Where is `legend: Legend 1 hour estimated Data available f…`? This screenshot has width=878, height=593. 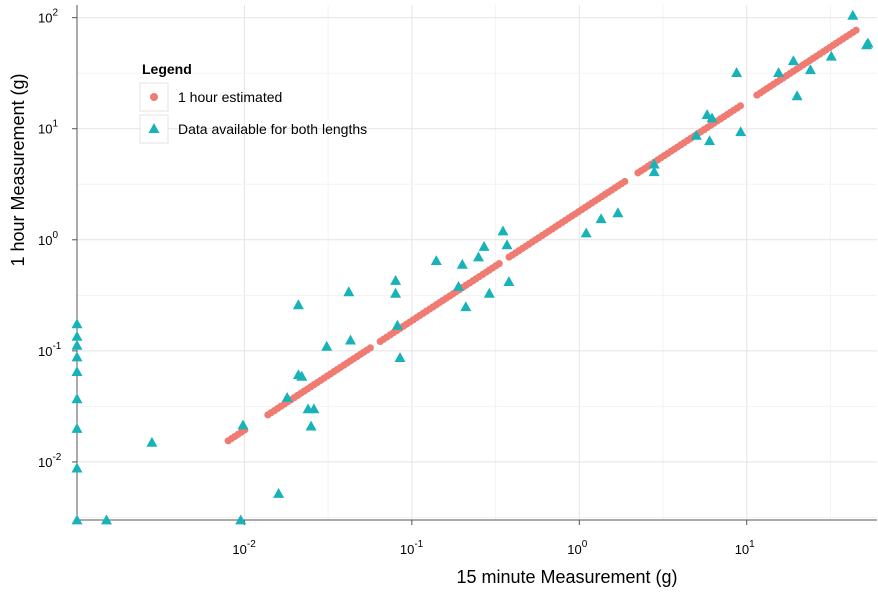
legend: Legend 1 hour estimated Data available f… is located at coordinates (253, 102).